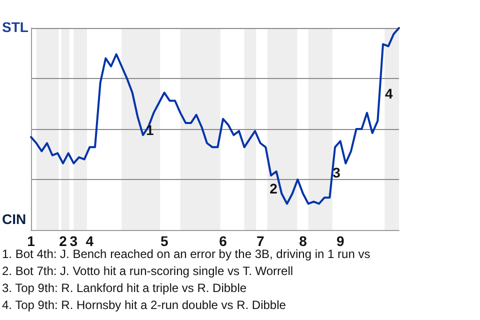  What do you see at coordinates (15, 27) in the screenshot?
I see `text: STL` at bounding box center [15, 27].